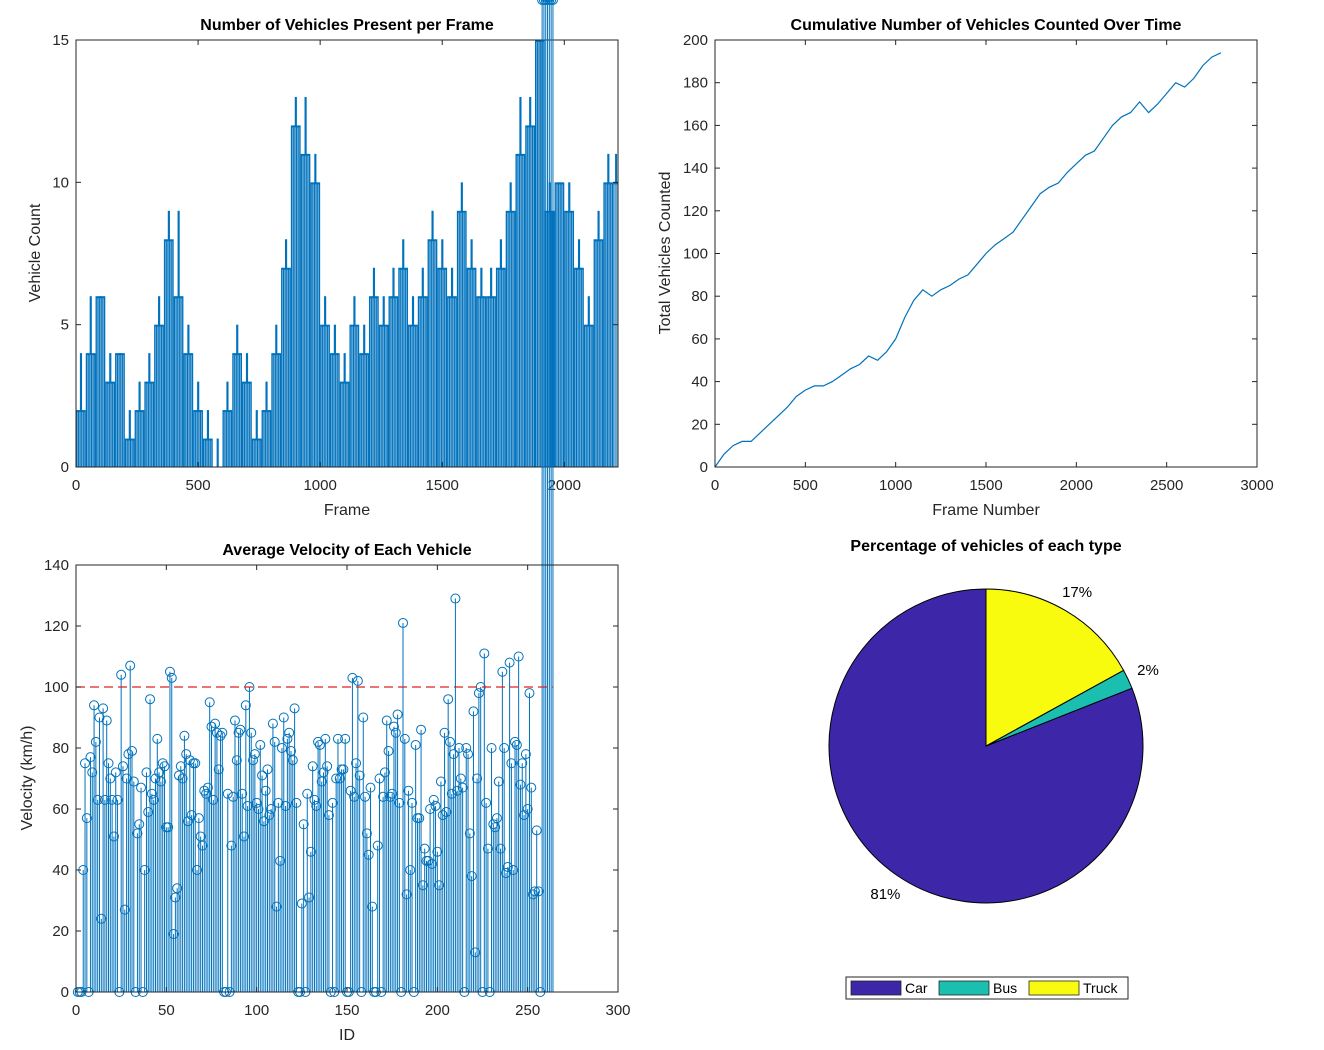 The height and width of the screenshot is (1050, 1324). I want to click on x-tick-label: 1500, so click(442, 485).